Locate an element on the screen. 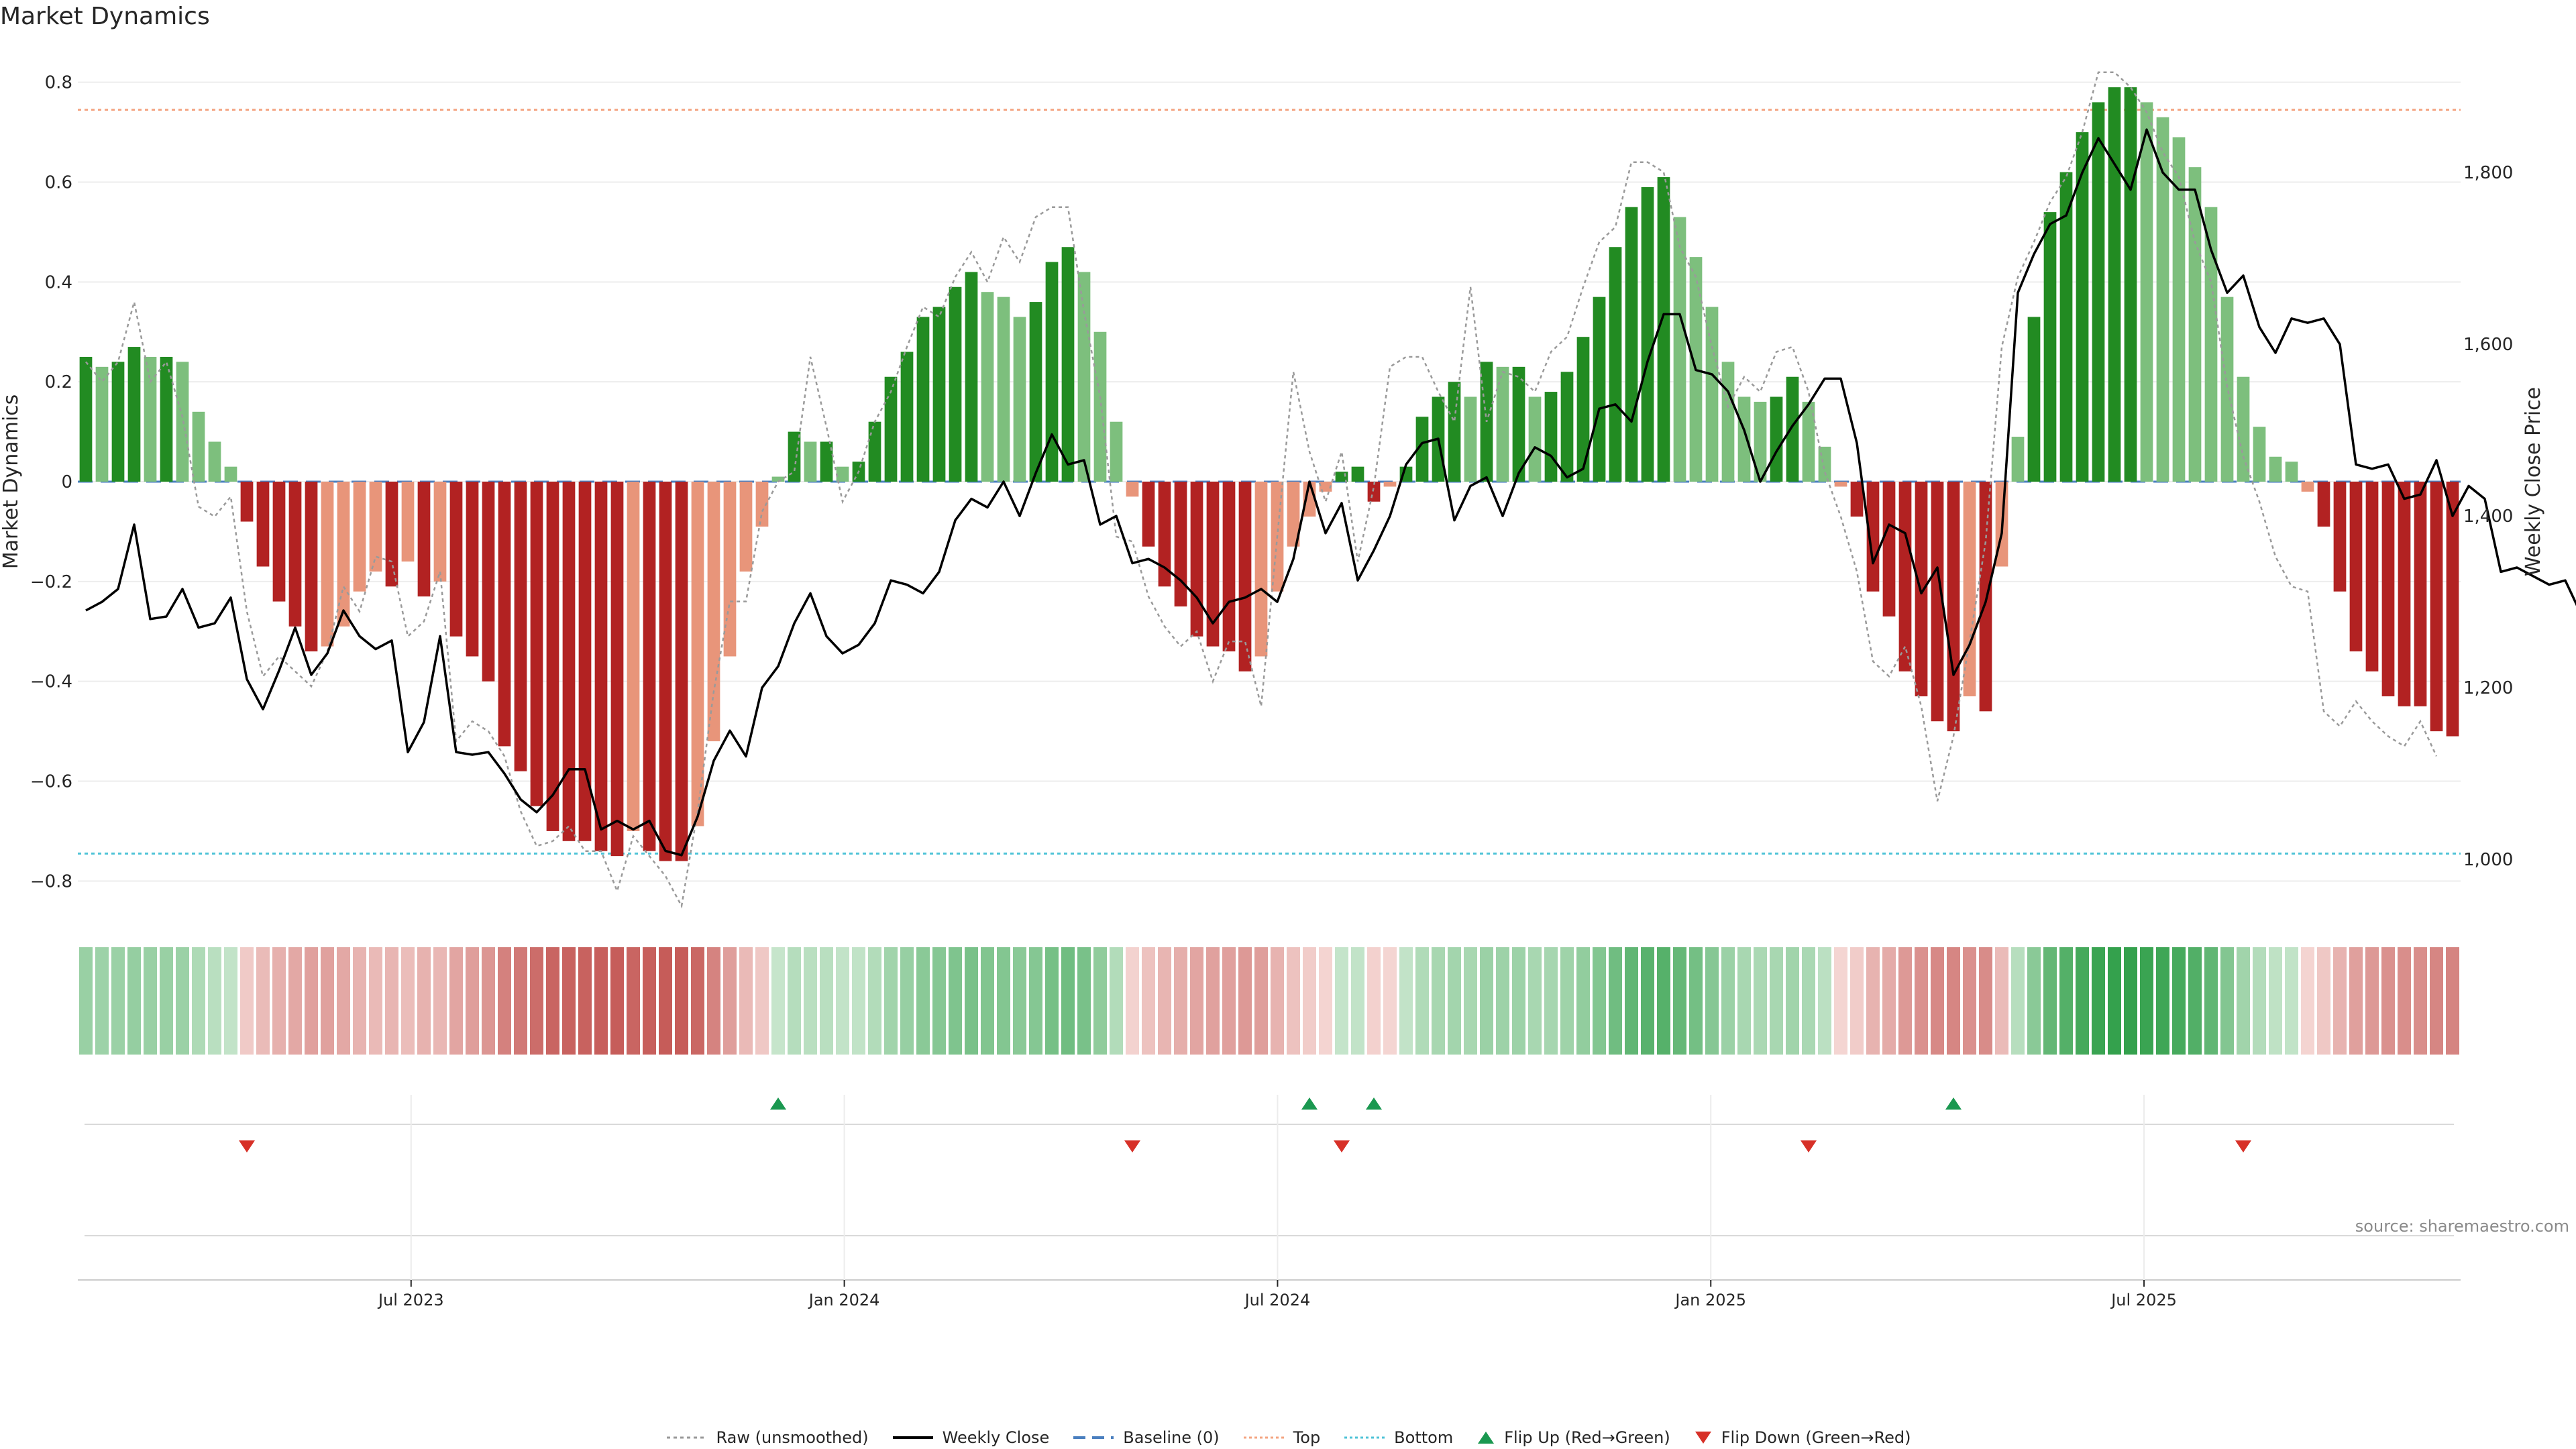  flip-down-marker is located at coordinates (1809, 1146).